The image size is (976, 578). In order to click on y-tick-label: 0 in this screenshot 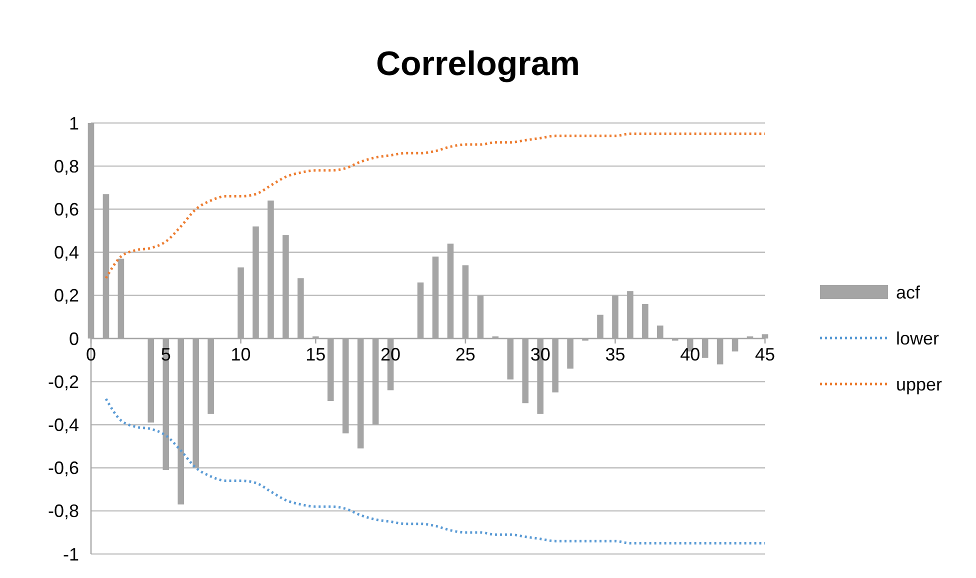, I will do `click(73, 338)`.